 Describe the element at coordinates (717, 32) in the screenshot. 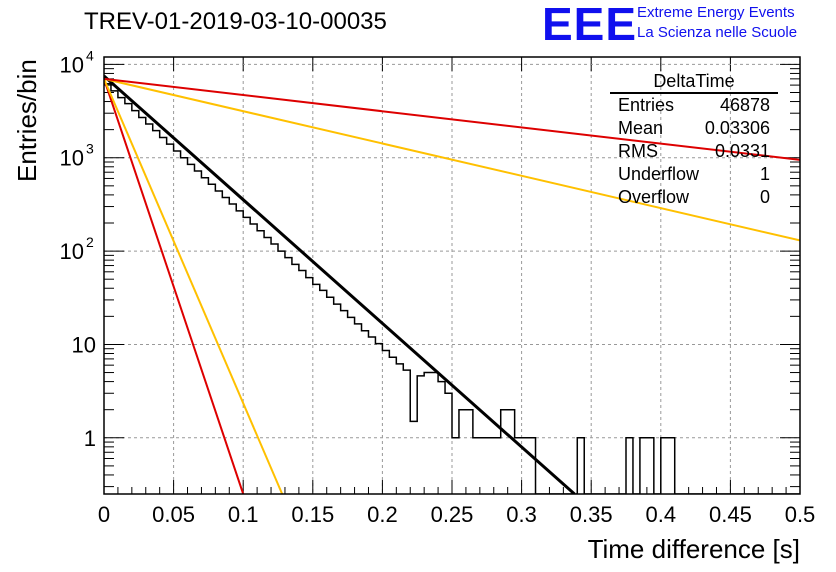

I see `org-name-line2: La Scienza nelle Scuole` at that location.